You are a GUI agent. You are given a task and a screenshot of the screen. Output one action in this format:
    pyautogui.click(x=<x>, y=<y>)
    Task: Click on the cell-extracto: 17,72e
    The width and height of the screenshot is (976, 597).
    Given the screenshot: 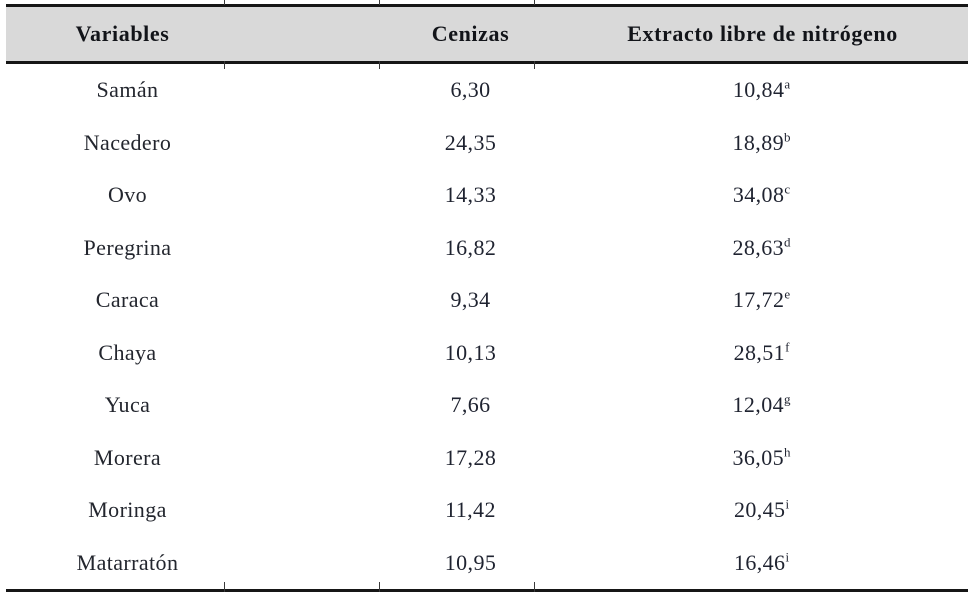 What is the action you would take?
    pyautogui.click(x=751, y=300)
    